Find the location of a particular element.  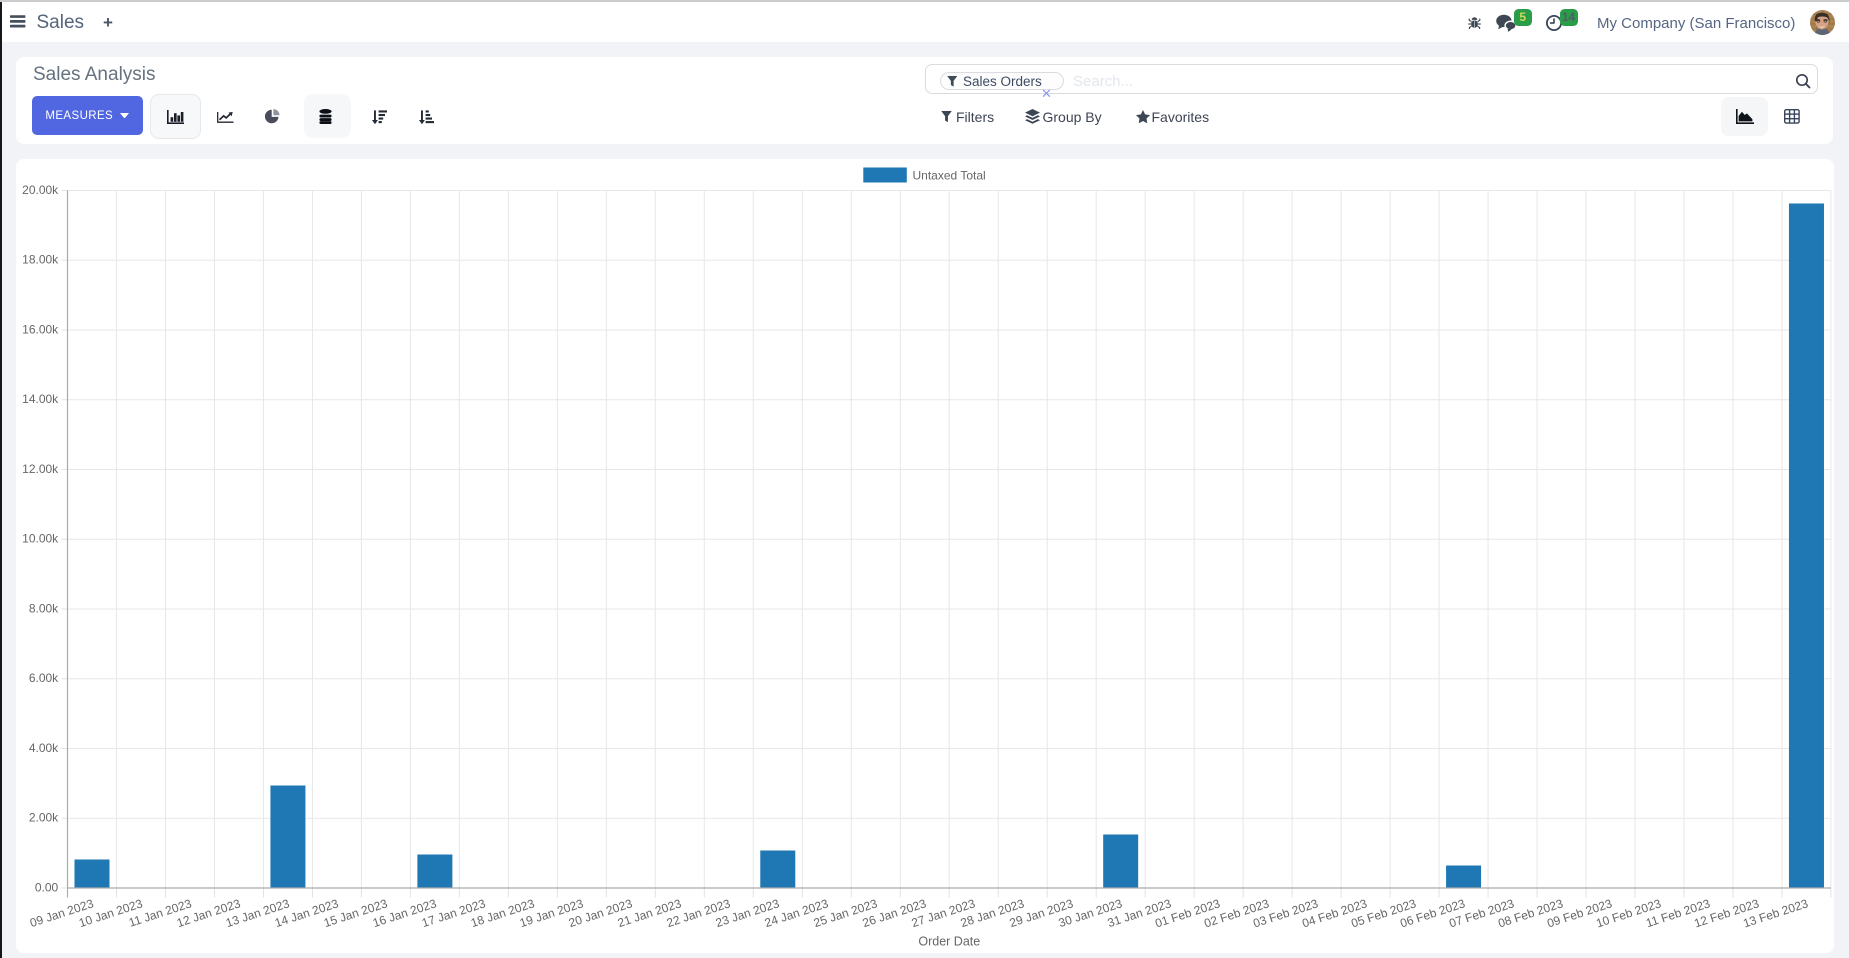

svg-text: 4.00k is located at coordinates (44, 748).